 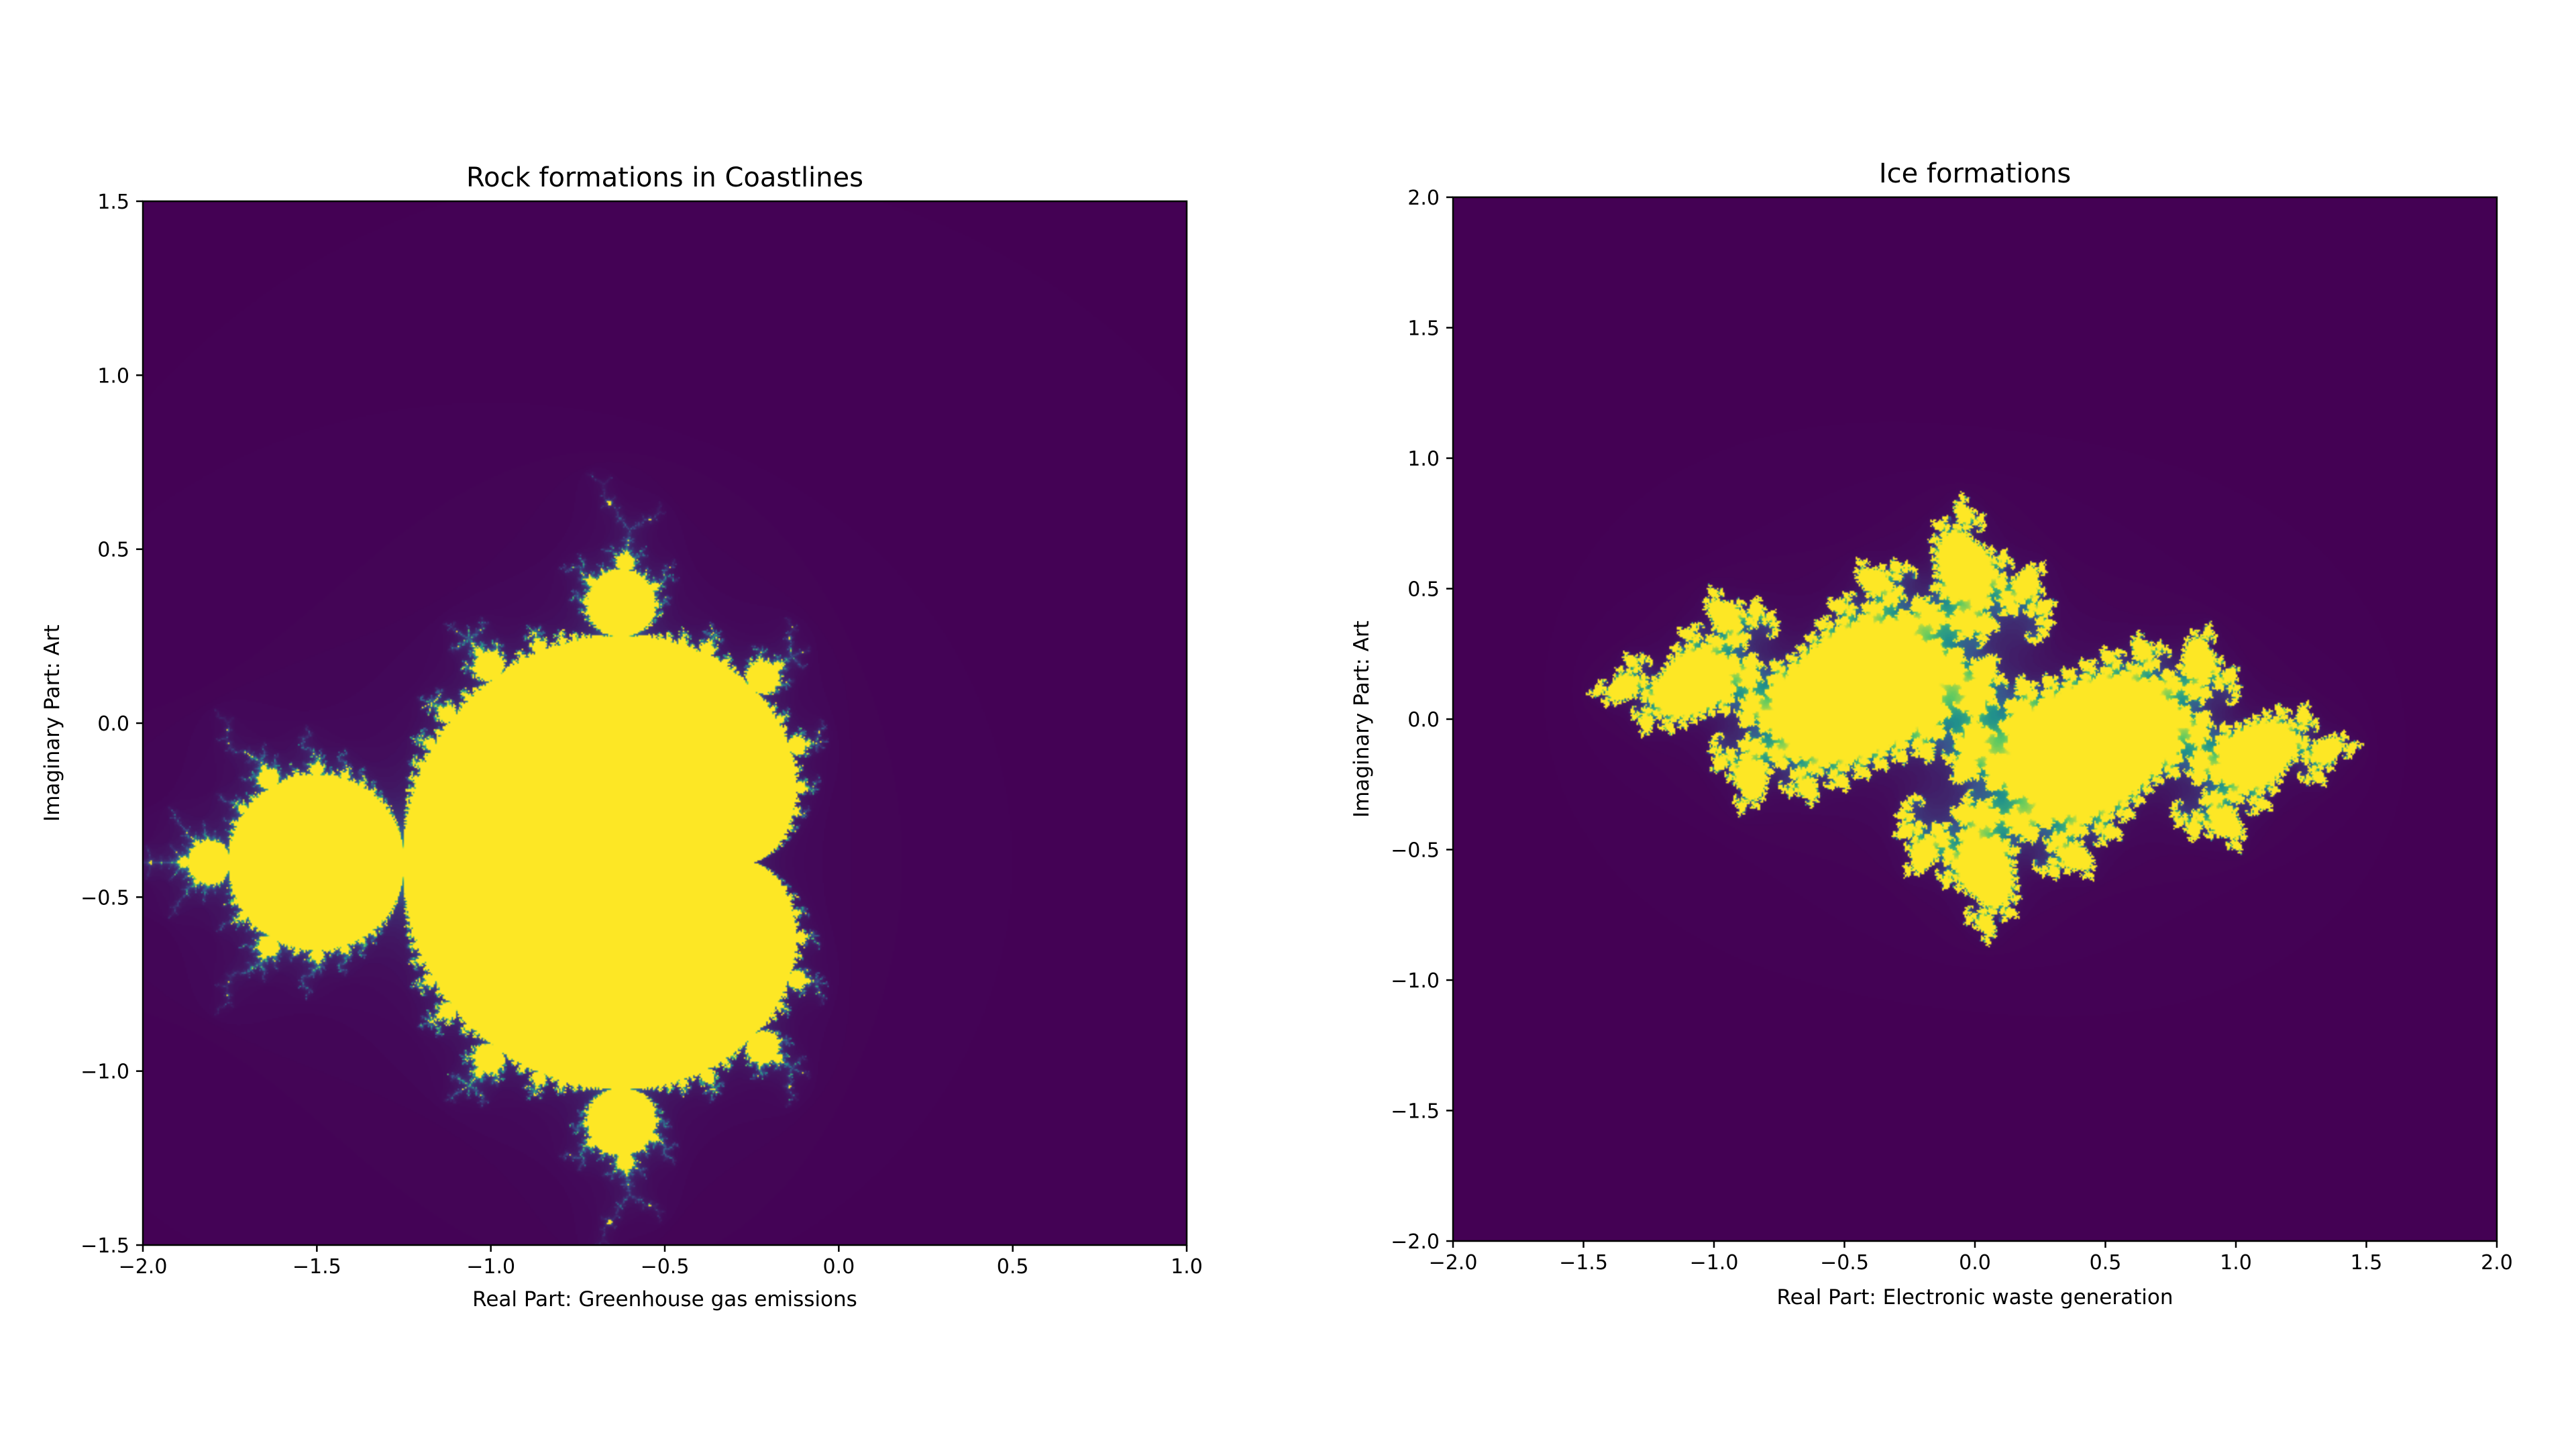 What do you see at coordinates (1362, 719) in the screenshot?
I see `y-axis-label-right: Imaginary Part: Art` at bounding box center [1362, 719].